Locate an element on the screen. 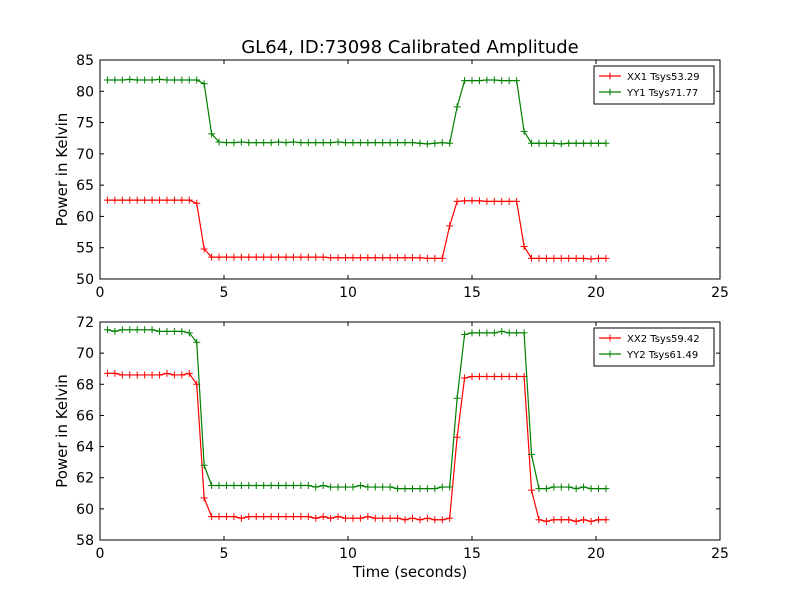  chart-1-legend is located at coordinates (654, 347).